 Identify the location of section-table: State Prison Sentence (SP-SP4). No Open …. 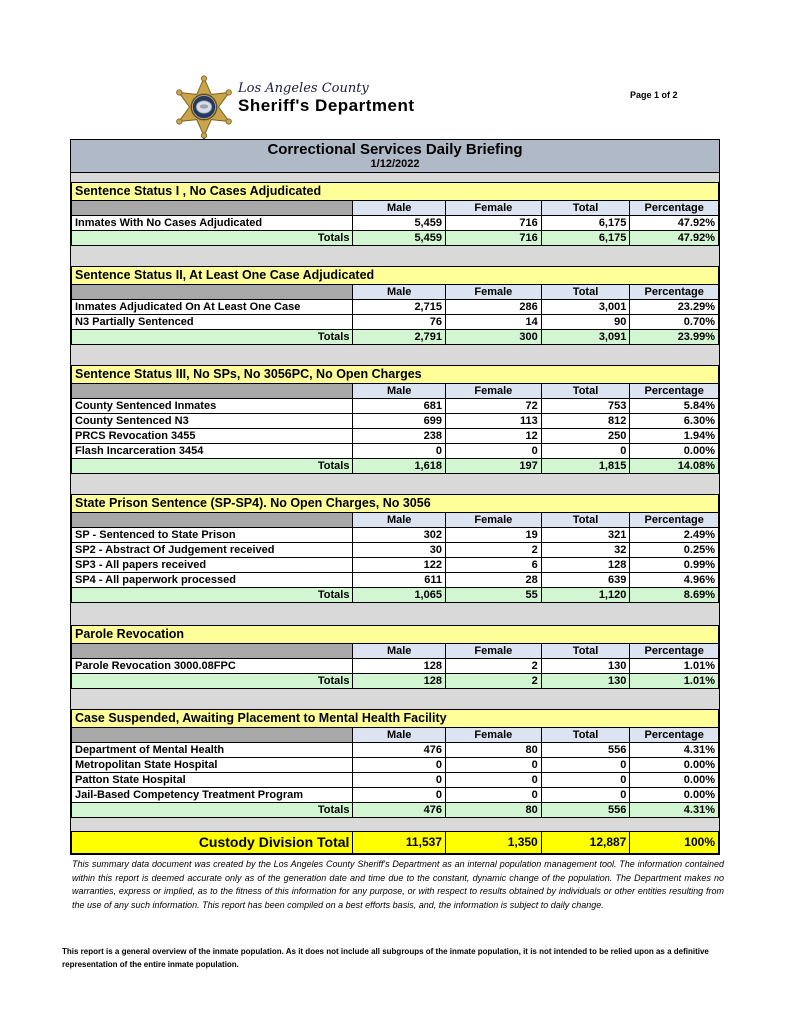
(394, 548).